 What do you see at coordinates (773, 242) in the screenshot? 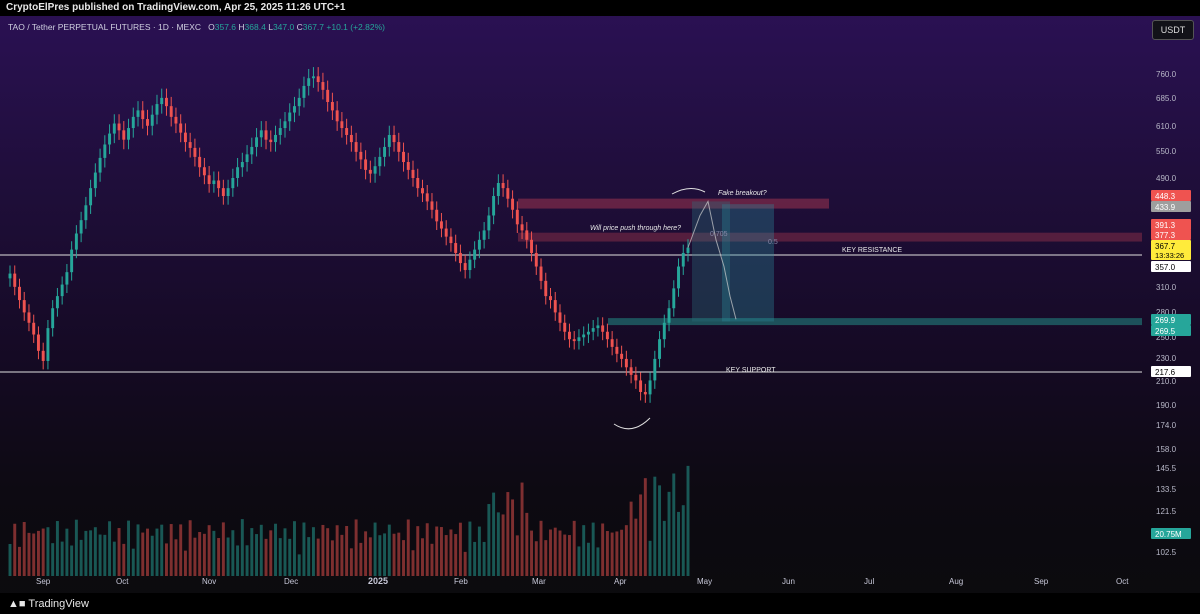
I see `fib-05-label: 0.5` at bounding box center [773, 242].